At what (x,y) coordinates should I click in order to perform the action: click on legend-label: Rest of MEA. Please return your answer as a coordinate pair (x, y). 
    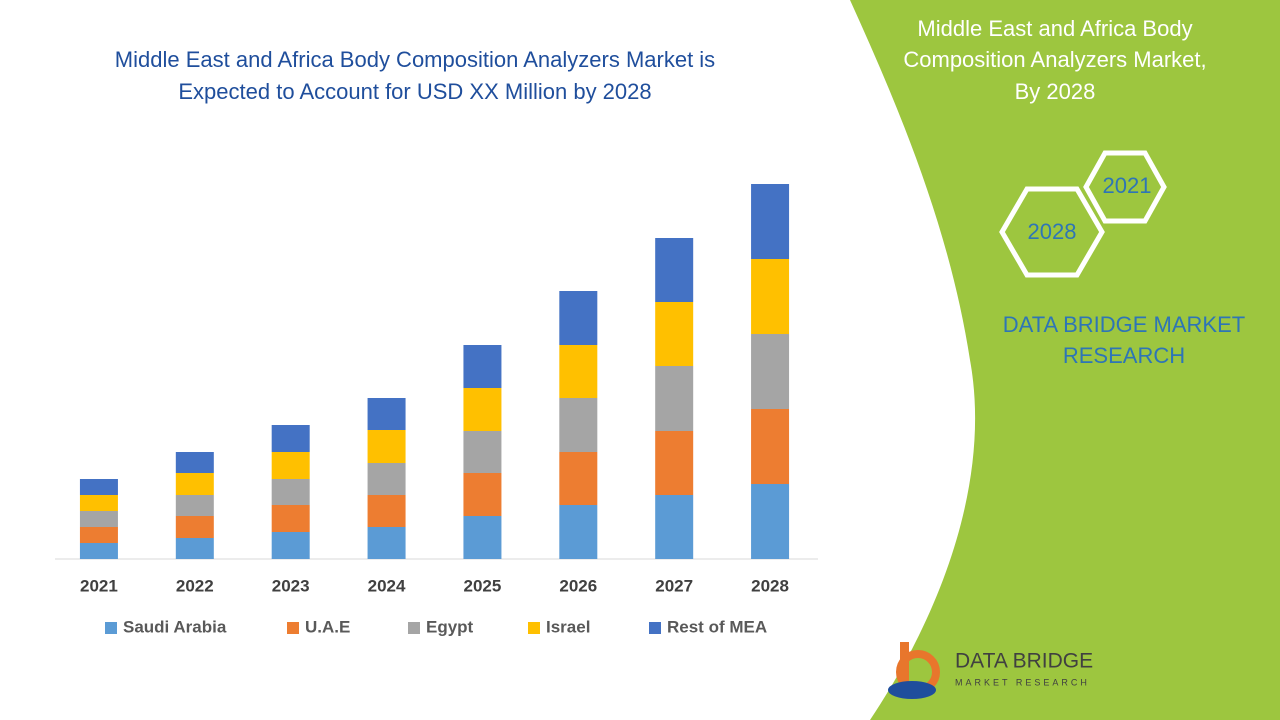
    Looking at the image, I should click on (717, 626).